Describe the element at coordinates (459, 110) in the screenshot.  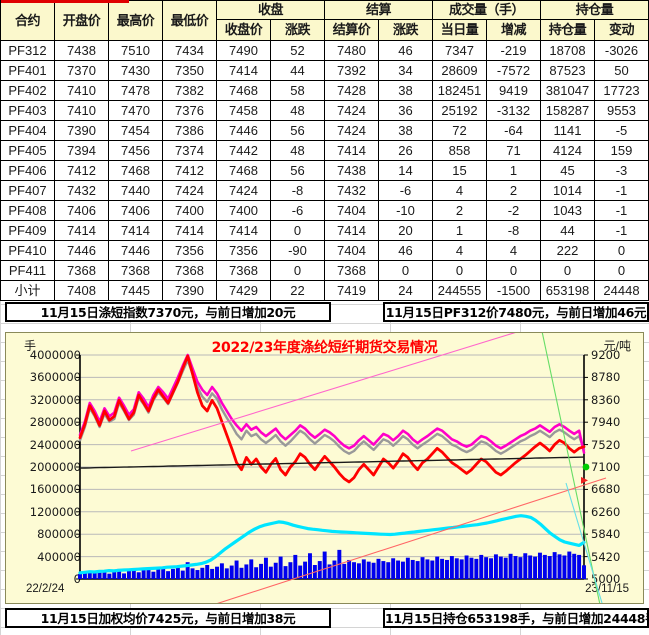
I see `cell-volume: 25192` at that location.